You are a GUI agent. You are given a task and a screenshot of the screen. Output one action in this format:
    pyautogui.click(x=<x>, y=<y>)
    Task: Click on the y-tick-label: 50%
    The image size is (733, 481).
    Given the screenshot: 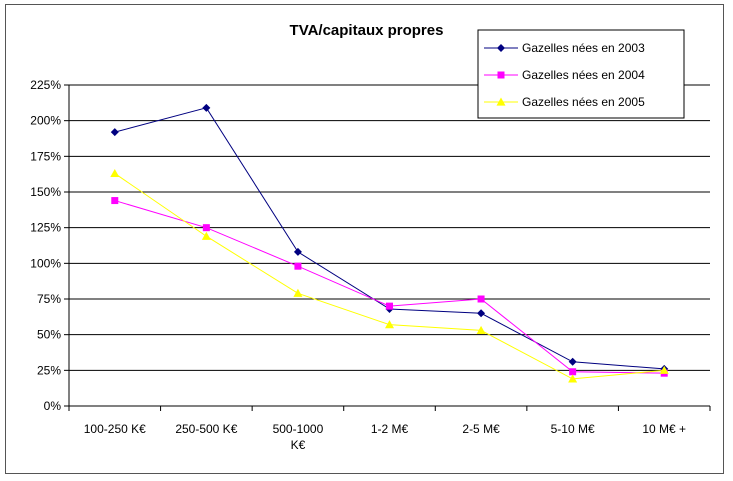 What is the action you would take?
    pyautogui.click(x=49, y=335)
    